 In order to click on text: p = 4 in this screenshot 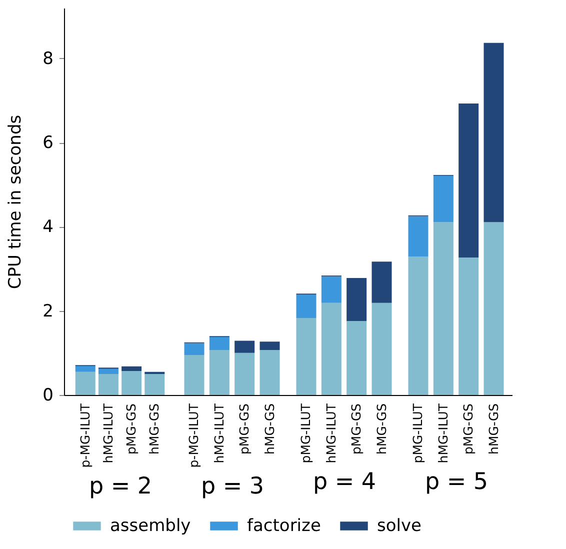, I will do `click(344, 482)`.